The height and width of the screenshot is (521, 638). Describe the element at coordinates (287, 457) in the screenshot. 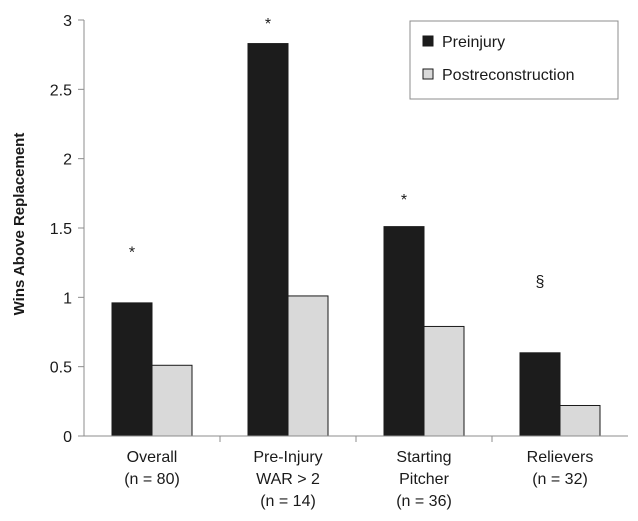

I see `x-category-label: Pre-Injury` at that location.